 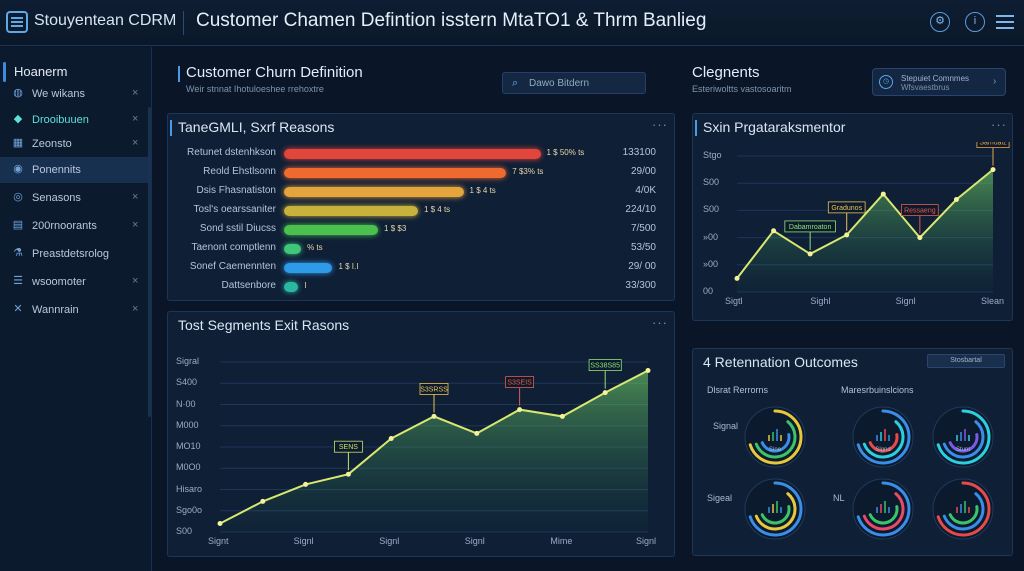 What do you see at coordinates (605, 366) in the screenshot?
I see `svg-text: SS38S85` at bounding box center [605, 366].